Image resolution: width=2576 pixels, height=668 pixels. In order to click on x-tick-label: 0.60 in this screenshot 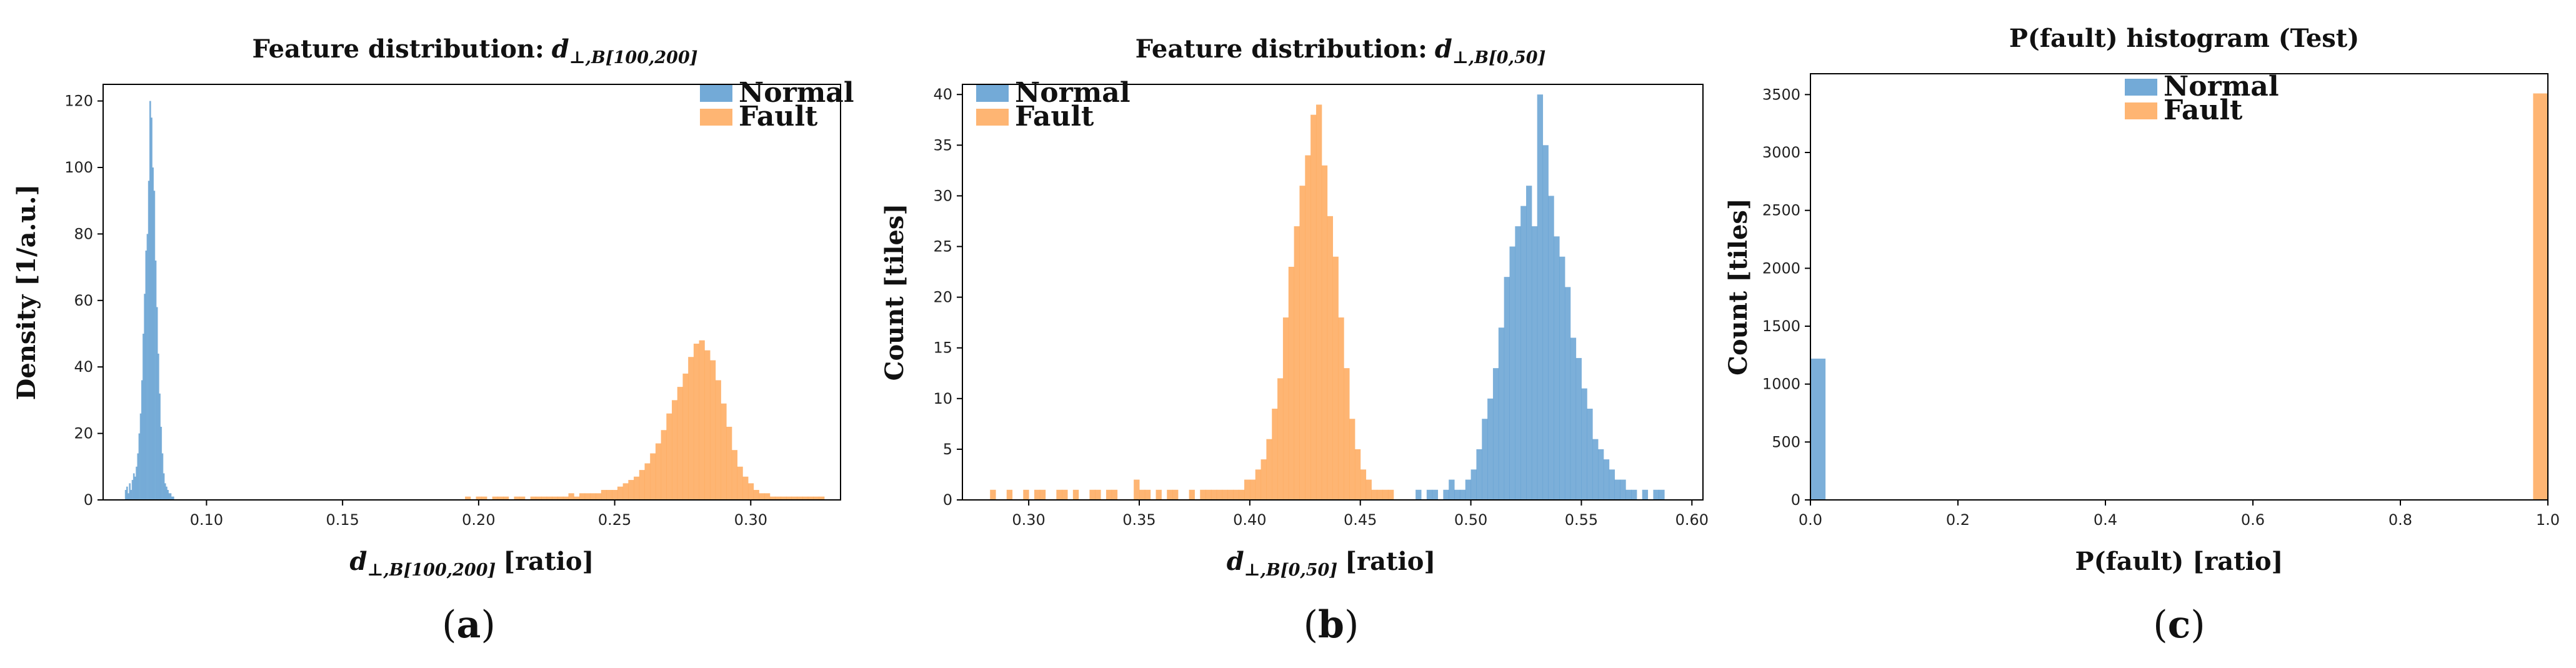, I will do `click(1692, 520)`.